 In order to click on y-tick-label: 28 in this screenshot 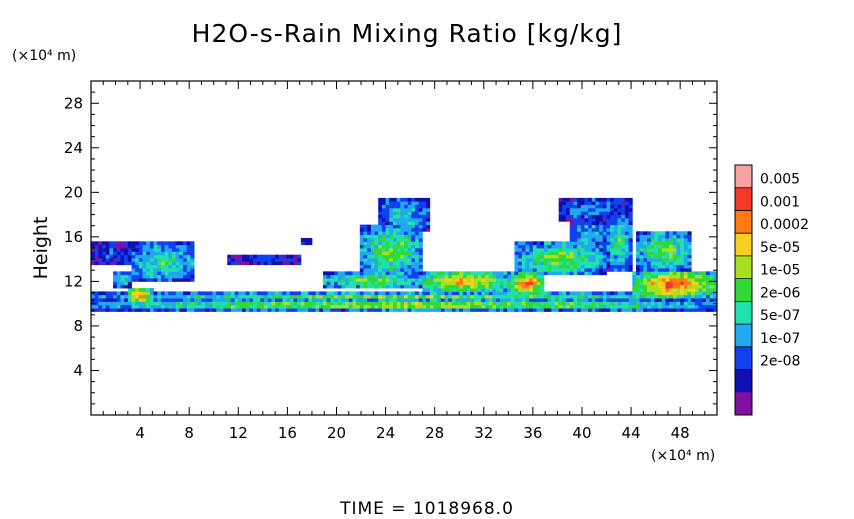, I will do `click(73, 103)`.